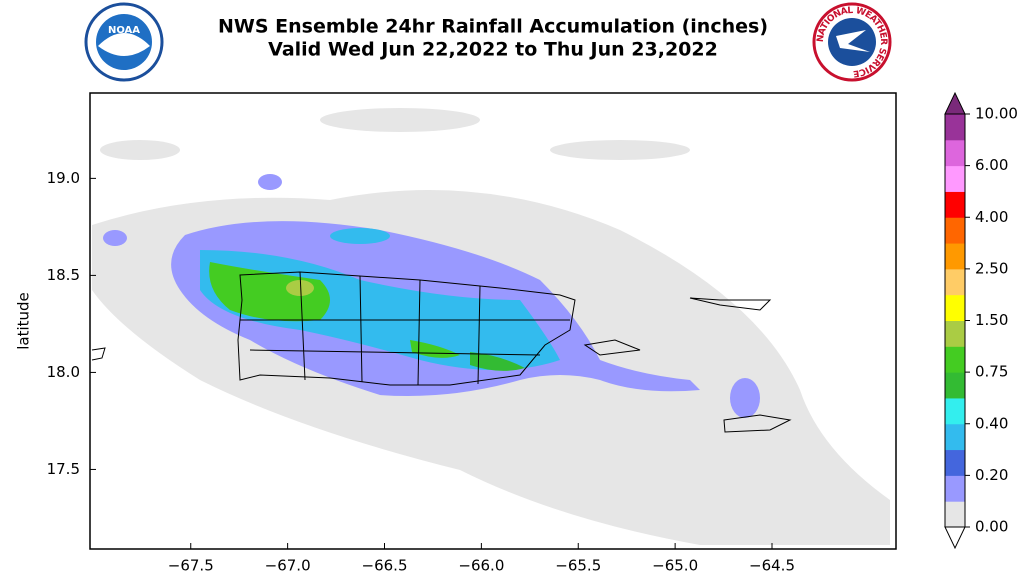 This screenshot has width=1024, height=575. What do you see at coordinates (481, 566) in the screenshot?
I see `x-tick-label: −66.0` at bounding box center [481, 566].